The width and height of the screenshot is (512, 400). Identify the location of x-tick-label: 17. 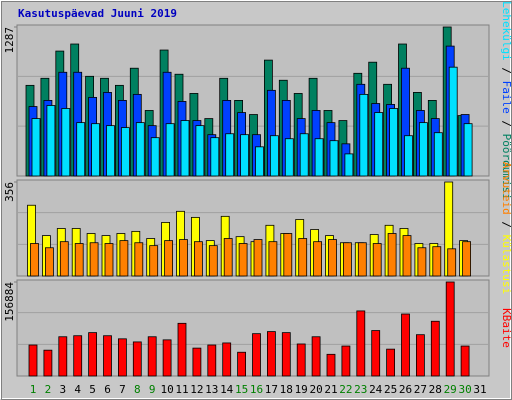
(271, 389).